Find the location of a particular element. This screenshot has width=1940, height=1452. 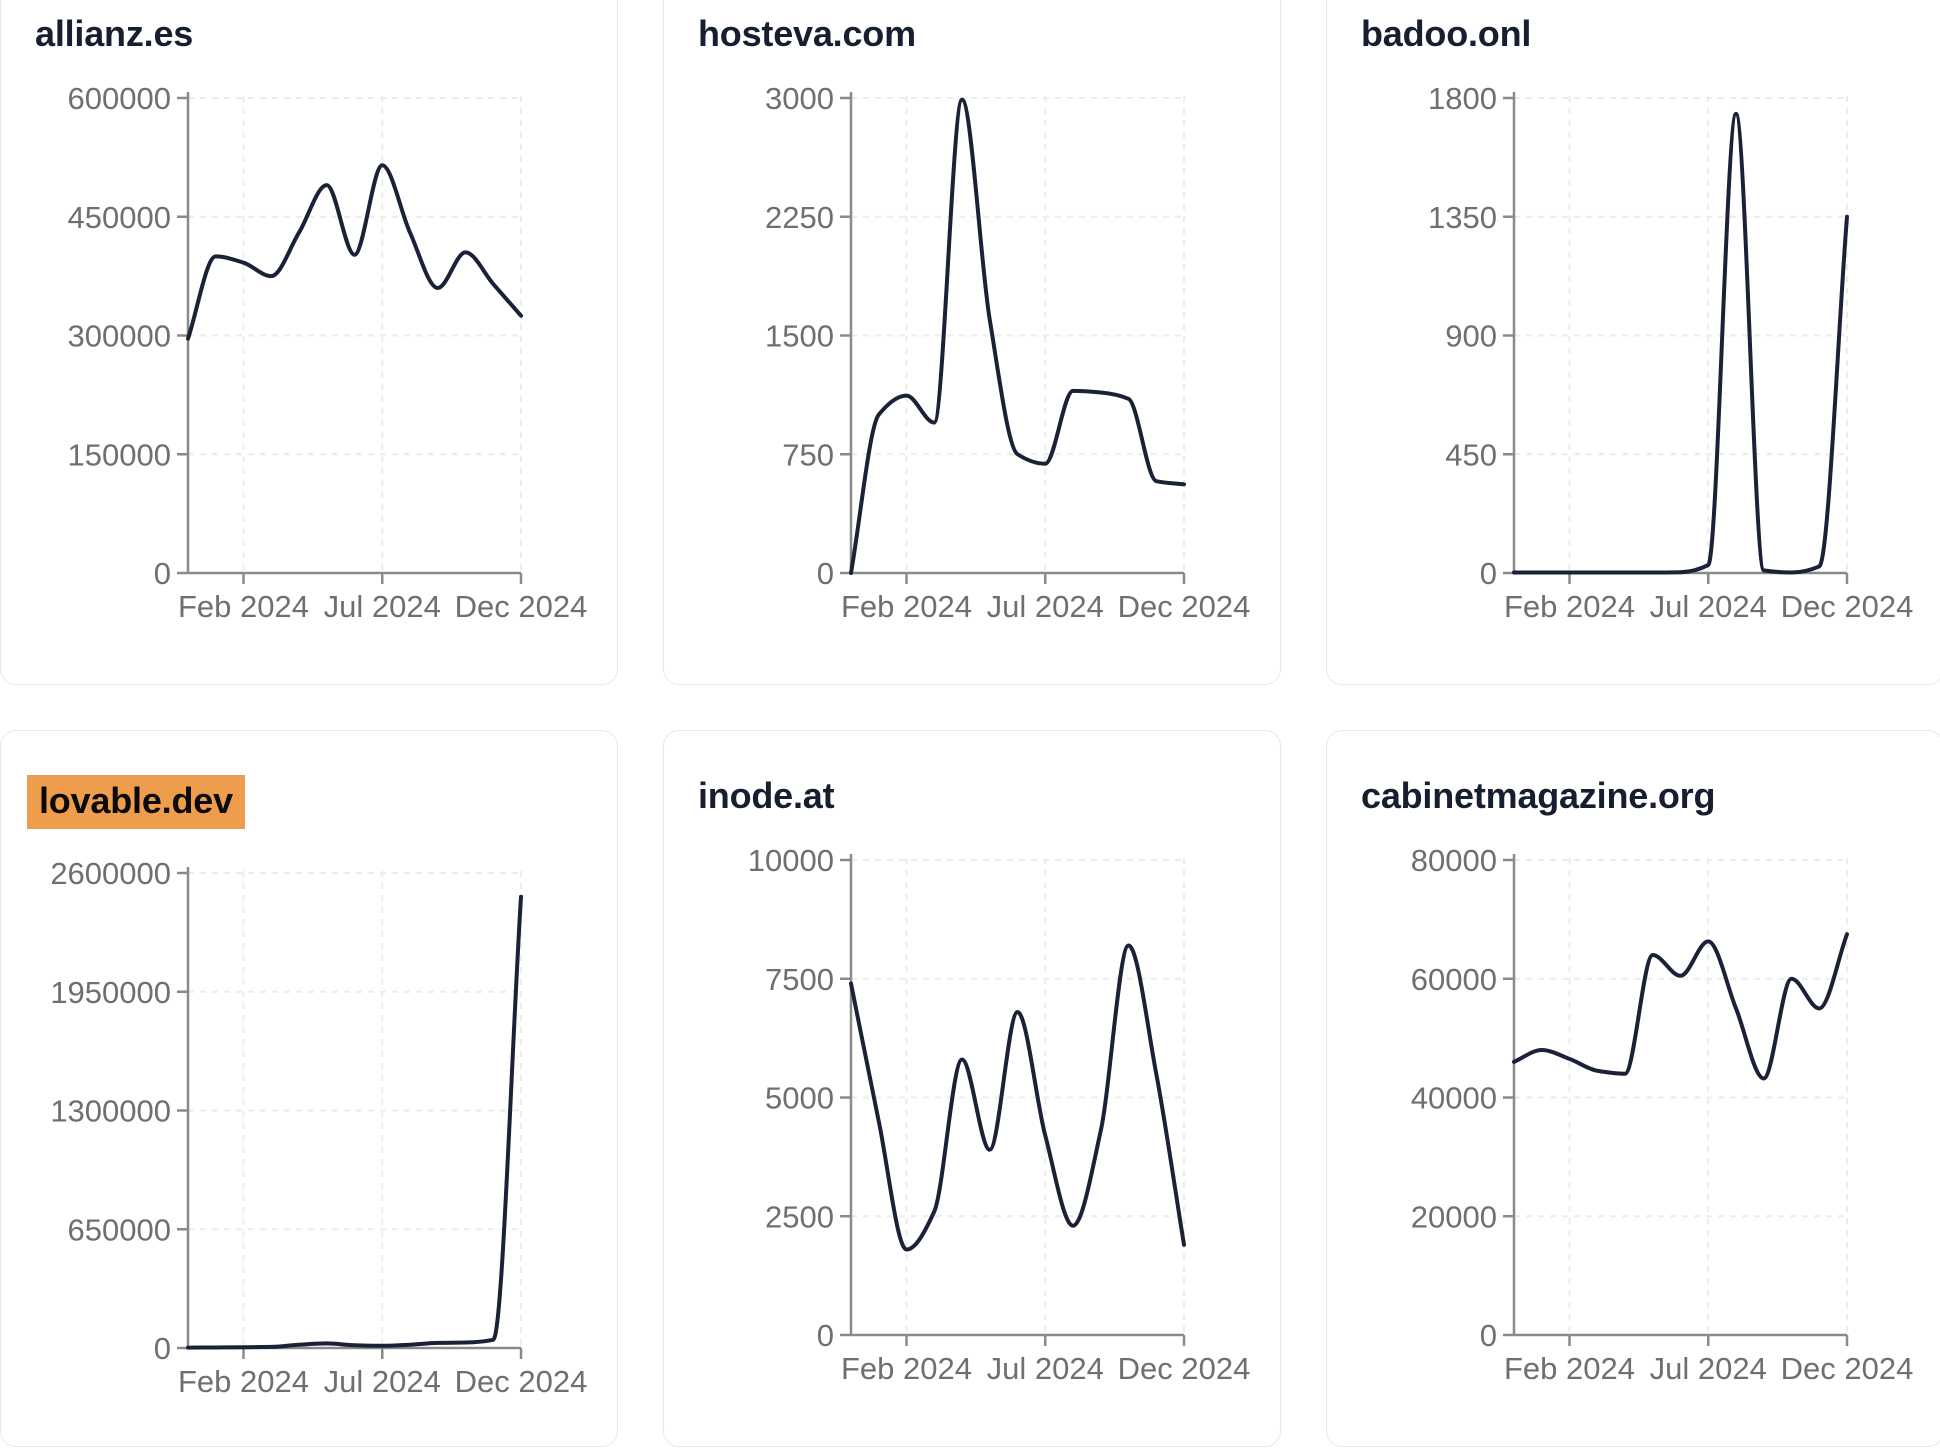

y-tick-label: 2500 is located at coordinates (799, 1217).